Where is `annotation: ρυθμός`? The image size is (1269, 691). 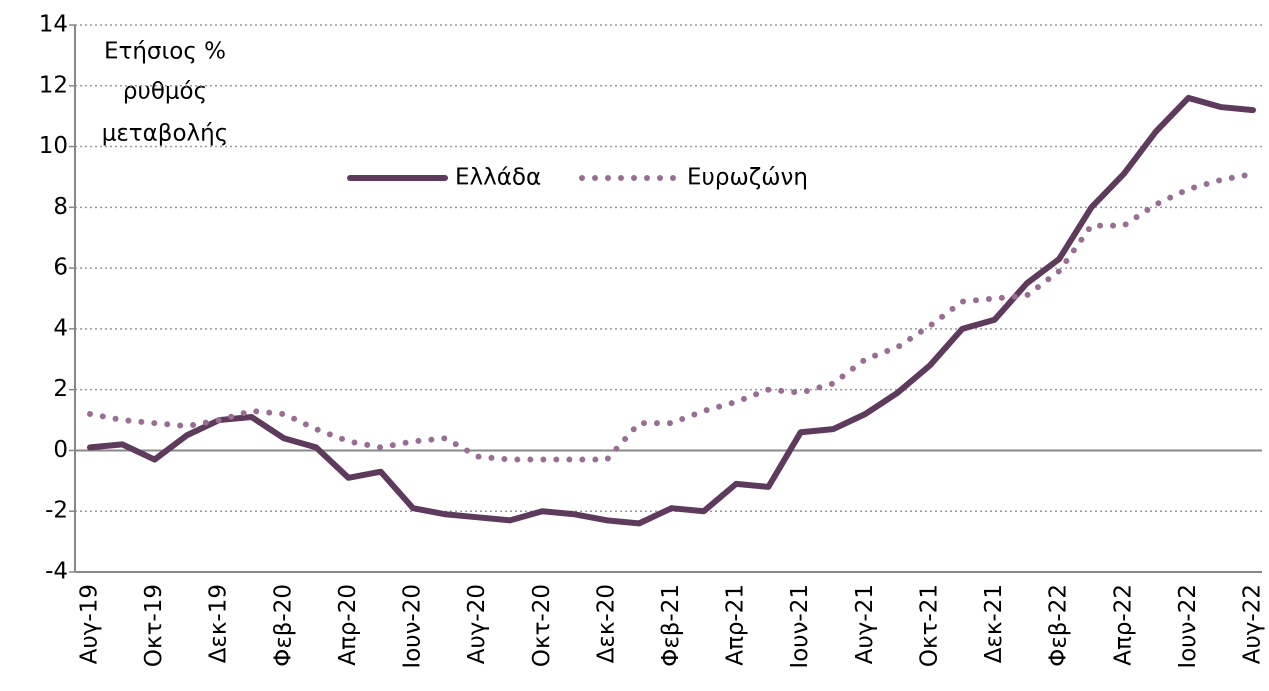
annotation: ρυθμός is located at coordinates (165, 92).